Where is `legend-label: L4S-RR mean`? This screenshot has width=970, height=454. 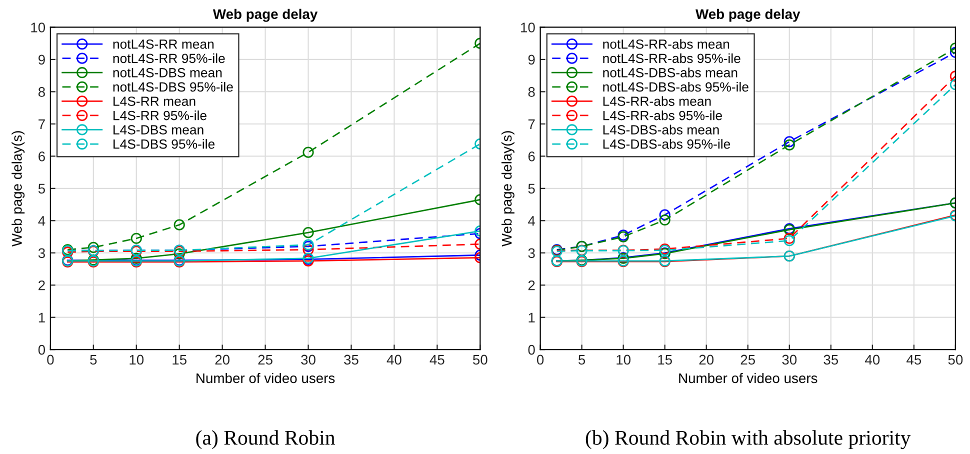 legend-label: L4S-RR mean is located at coordinates (155, 101).